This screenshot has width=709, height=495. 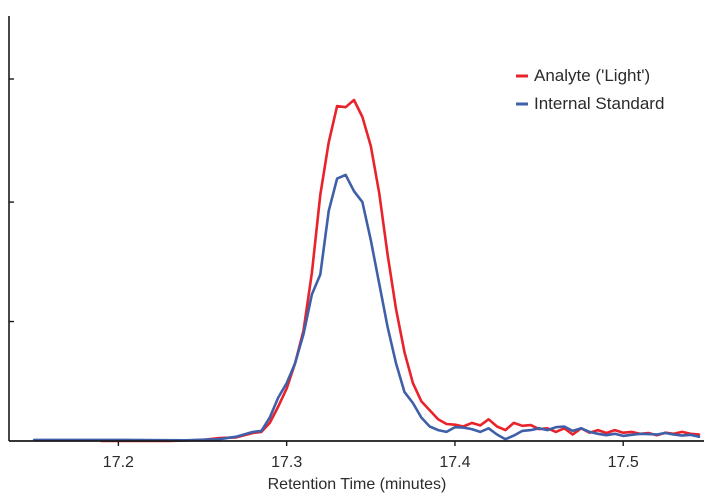 I want to click on legend: Analyte ('Light') Internal Standard, so click(x=590, y=89).